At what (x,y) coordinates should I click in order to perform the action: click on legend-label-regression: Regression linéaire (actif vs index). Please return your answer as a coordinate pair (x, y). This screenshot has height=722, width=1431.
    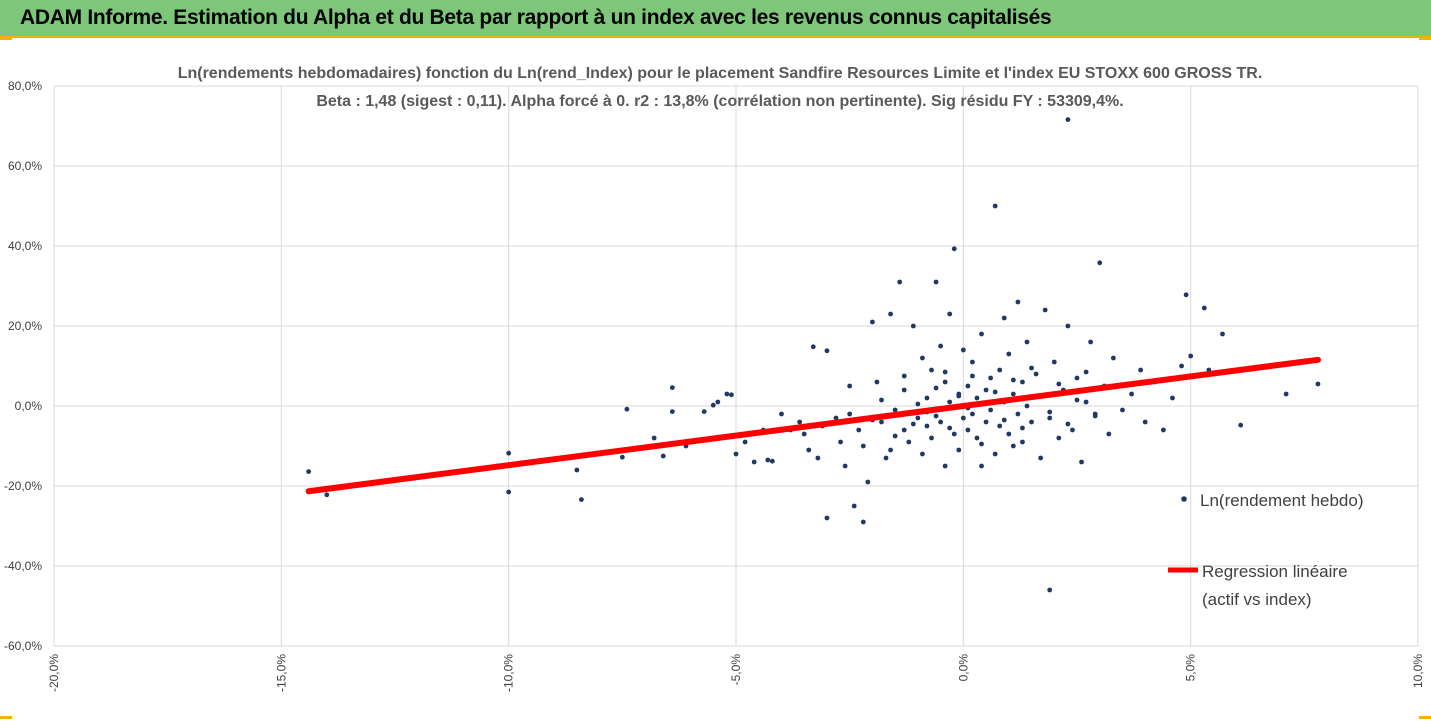
    Looking at the image, I should click on (1277, 585).